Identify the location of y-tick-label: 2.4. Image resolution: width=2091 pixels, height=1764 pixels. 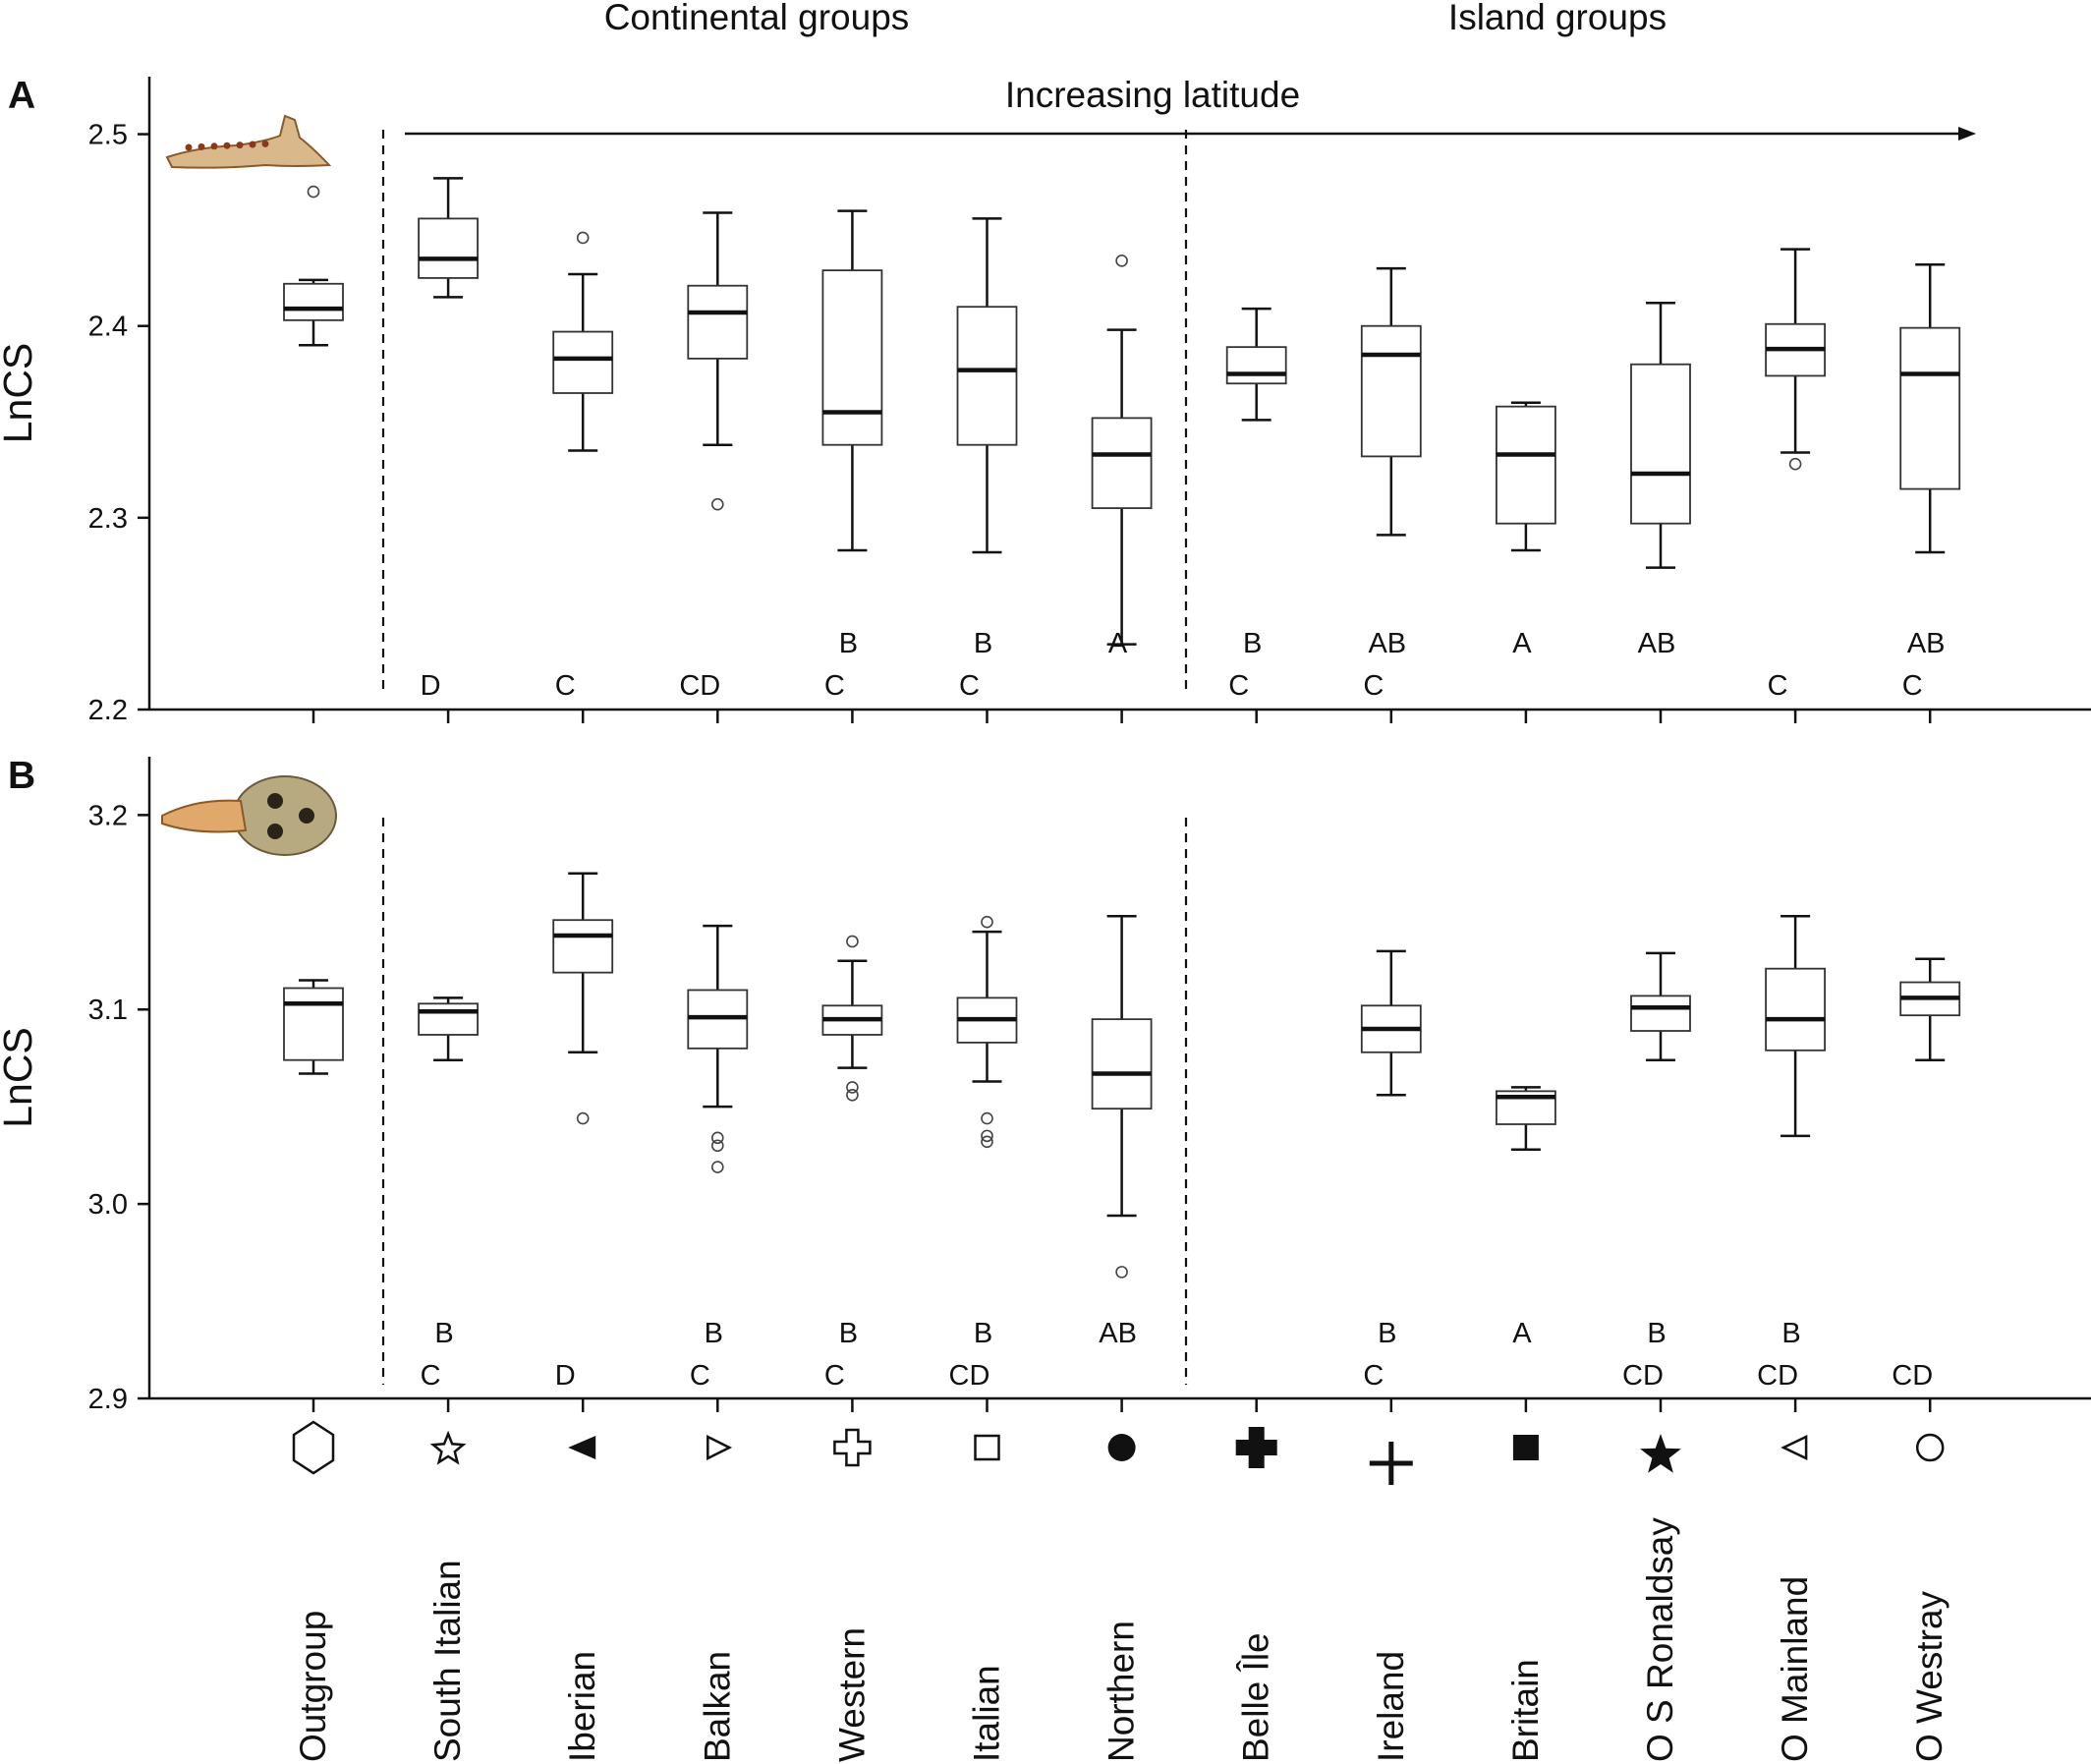
(108, 328).